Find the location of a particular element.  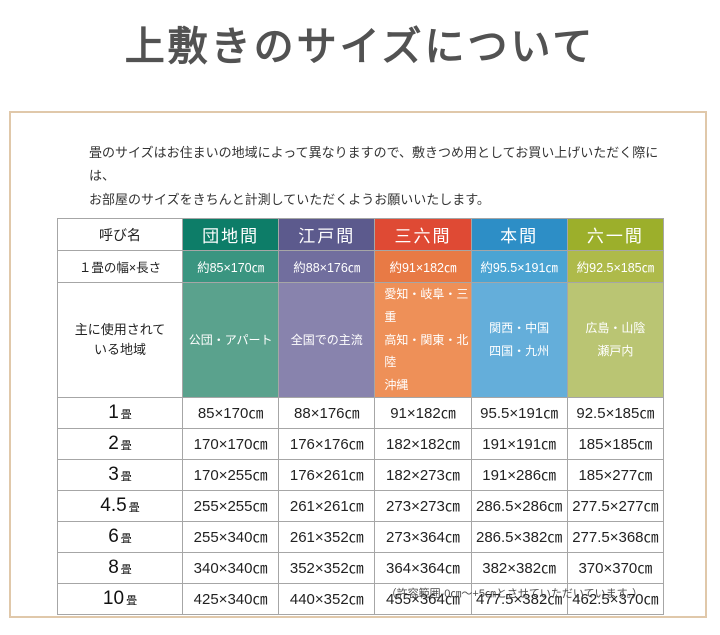

region-cell: 全国での主流 is located at coordinates (327, 340).